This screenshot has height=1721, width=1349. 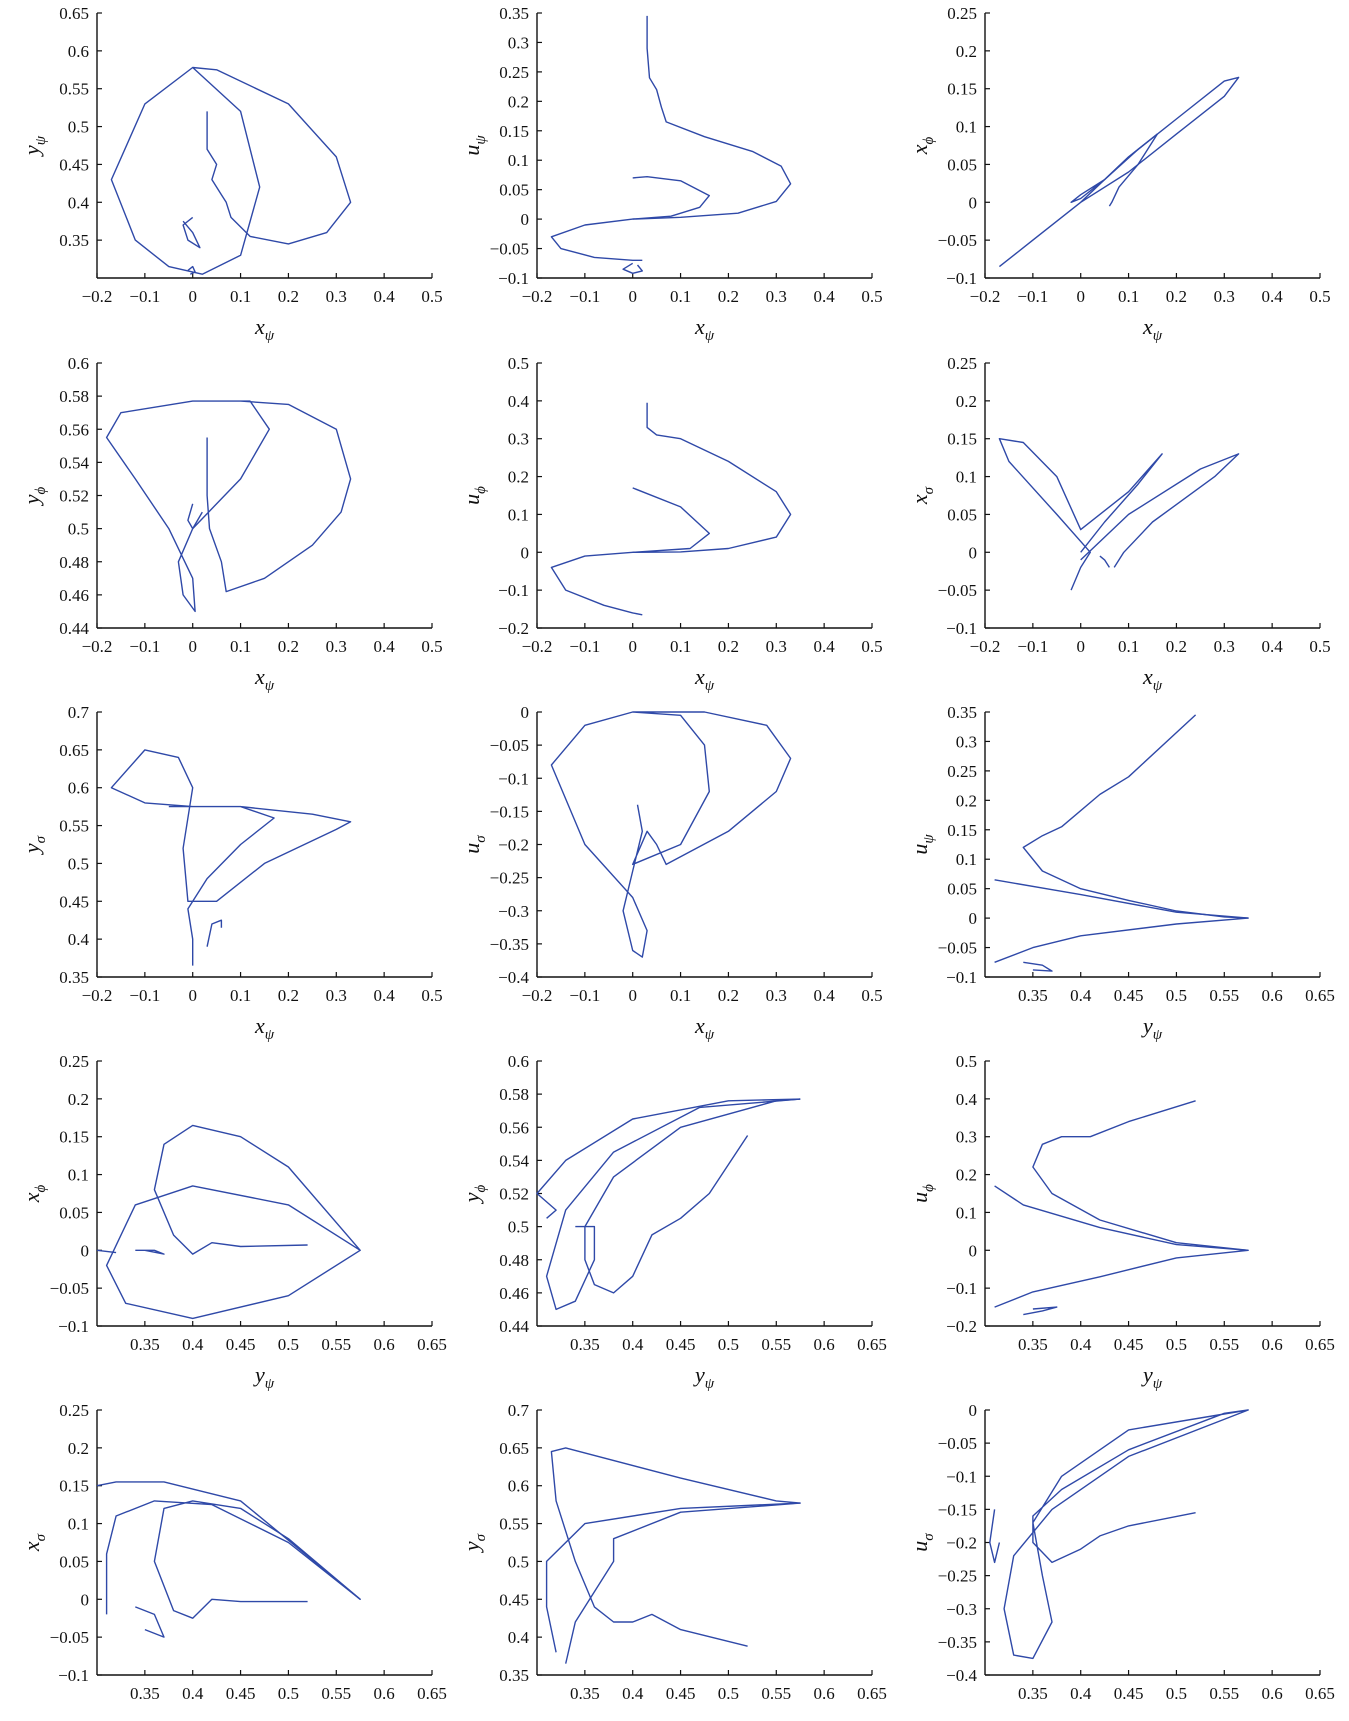 What do you see at coordinates (922, 495) in the screenshot?
I see `y-axis-label: xσ` at bounding box center [922, 495].